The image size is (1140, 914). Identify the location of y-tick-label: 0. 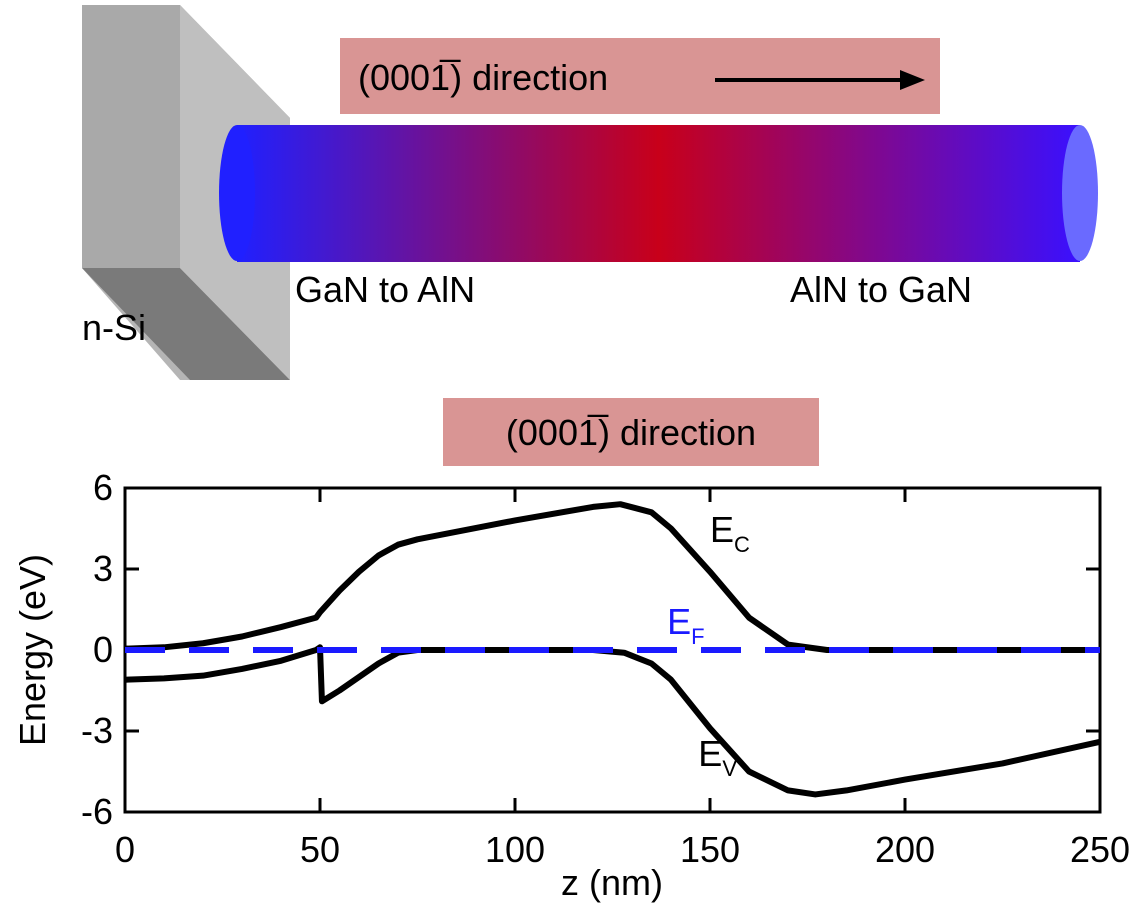
(103, 649).